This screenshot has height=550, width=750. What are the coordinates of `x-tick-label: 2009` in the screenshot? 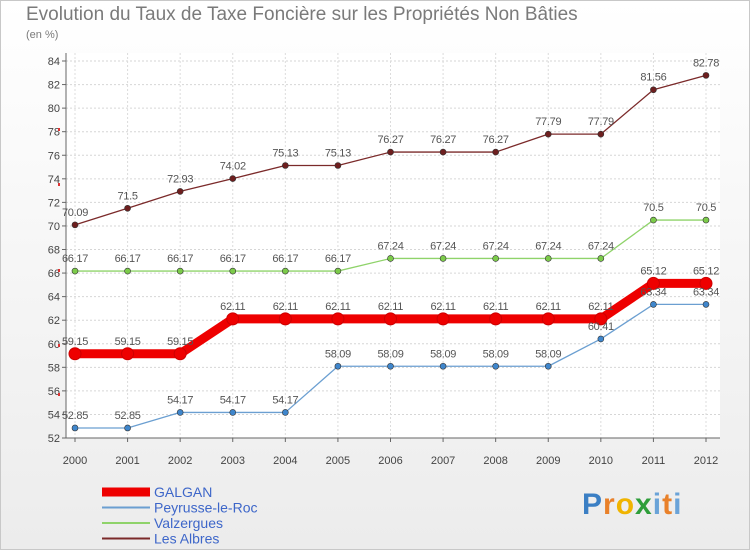 It's located at (548, 461).